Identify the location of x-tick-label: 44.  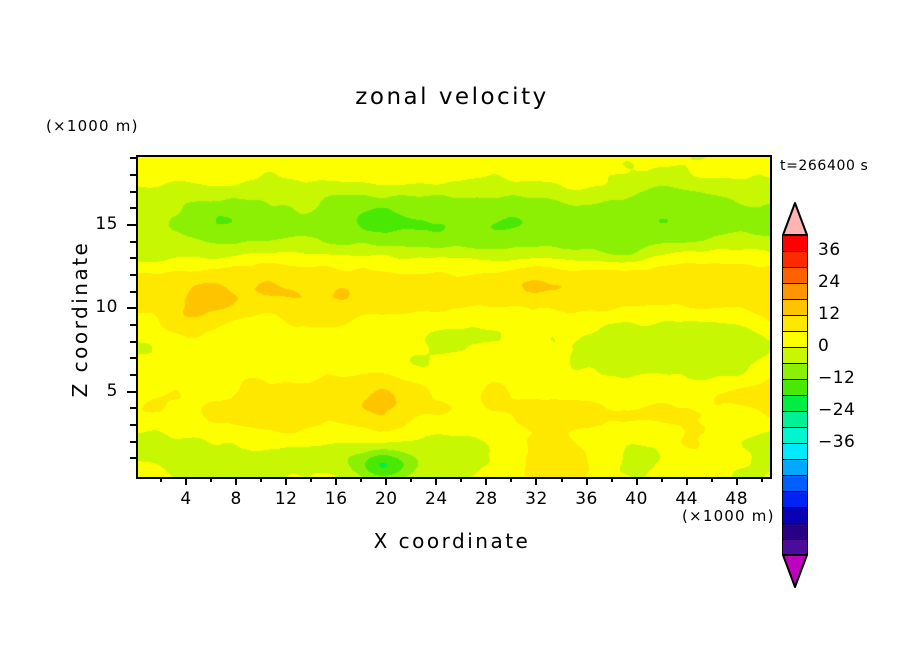
(686, 499).